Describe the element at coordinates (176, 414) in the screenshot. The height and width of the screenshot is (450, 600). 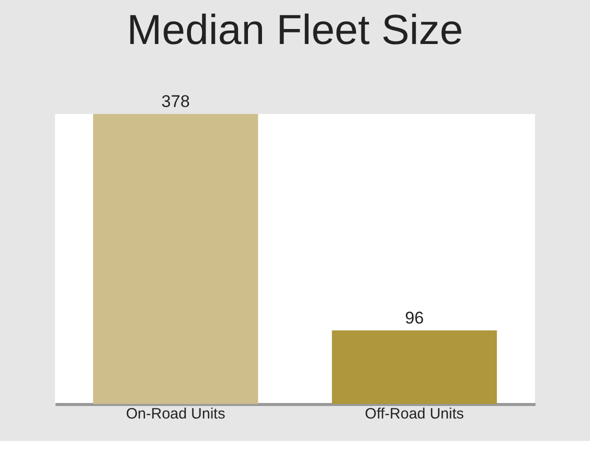
I see `x-tick-label: On-Road Units` at that location.